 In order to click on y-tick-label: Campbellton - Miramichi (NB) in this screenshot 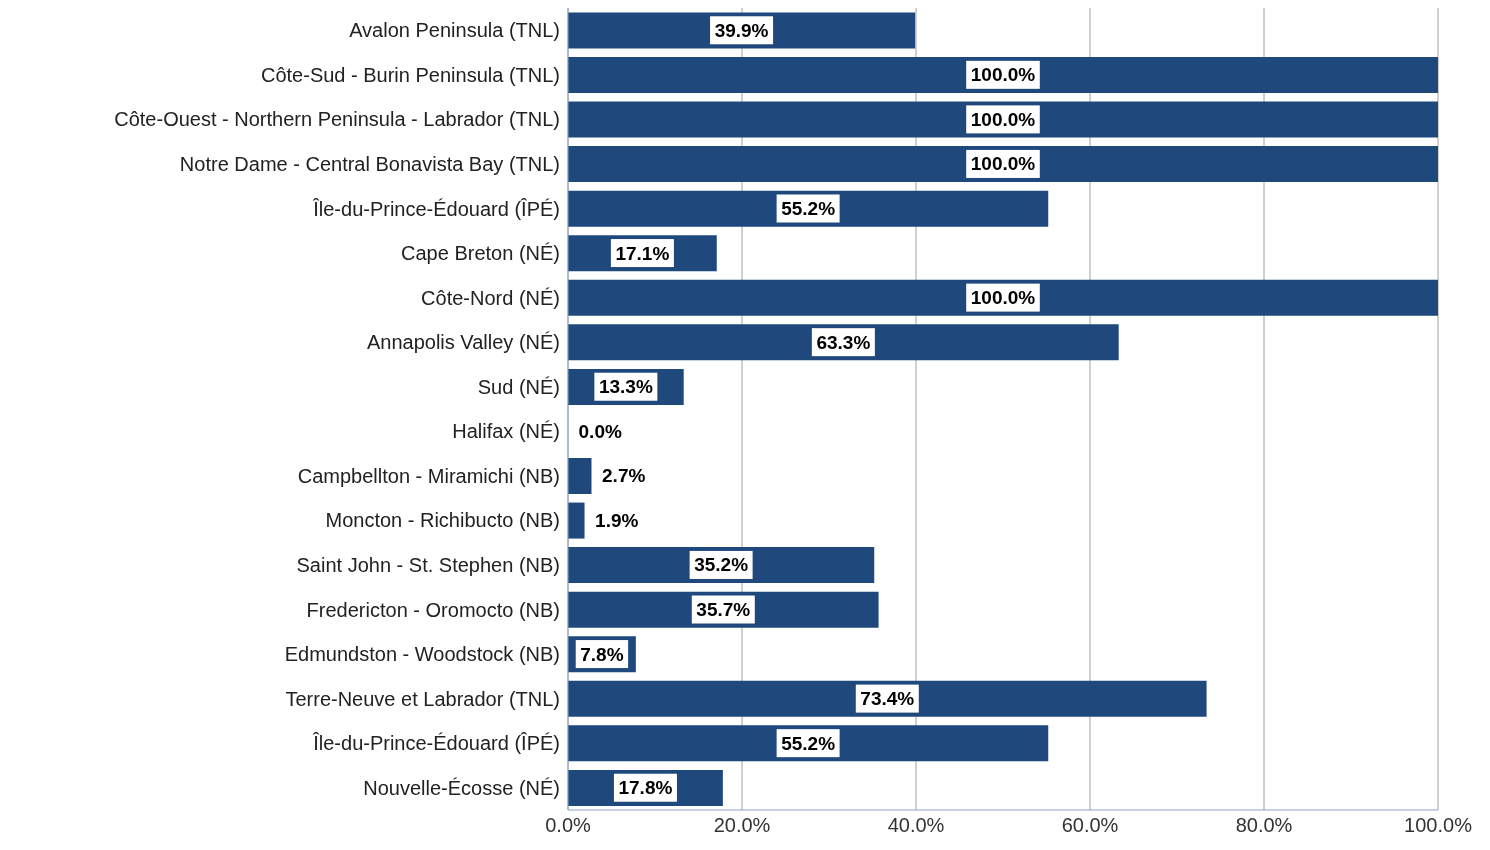, I will do `click(428, 475)`.